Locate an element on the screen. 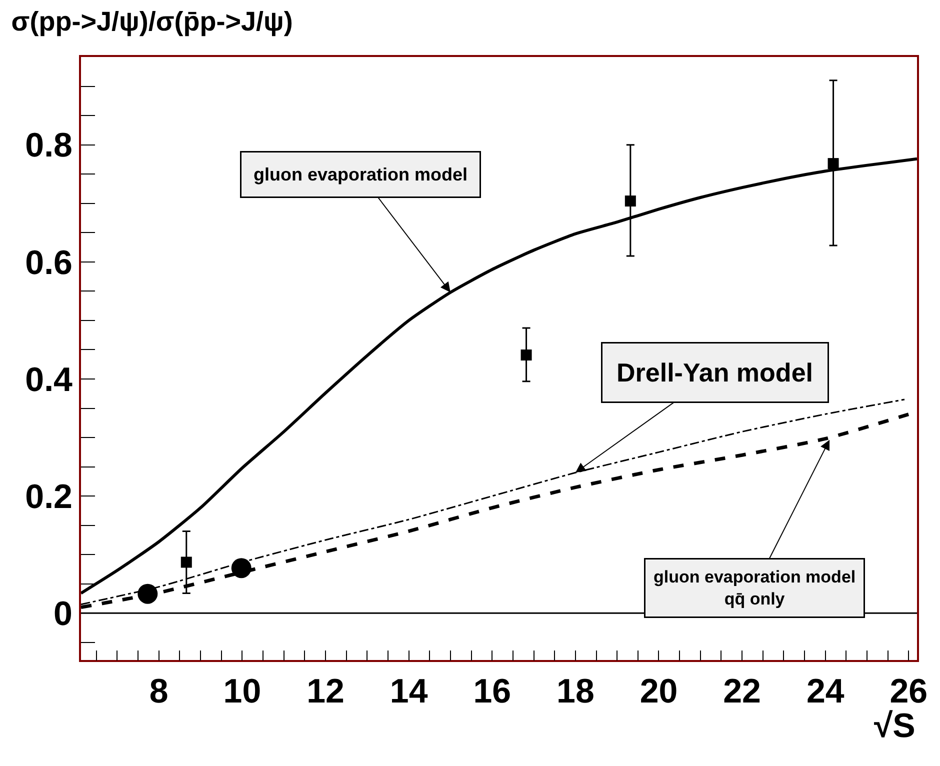 The width and height of the screenshot is (940, 766). x-tick-label: 8 is located at coordinates (158, 691).